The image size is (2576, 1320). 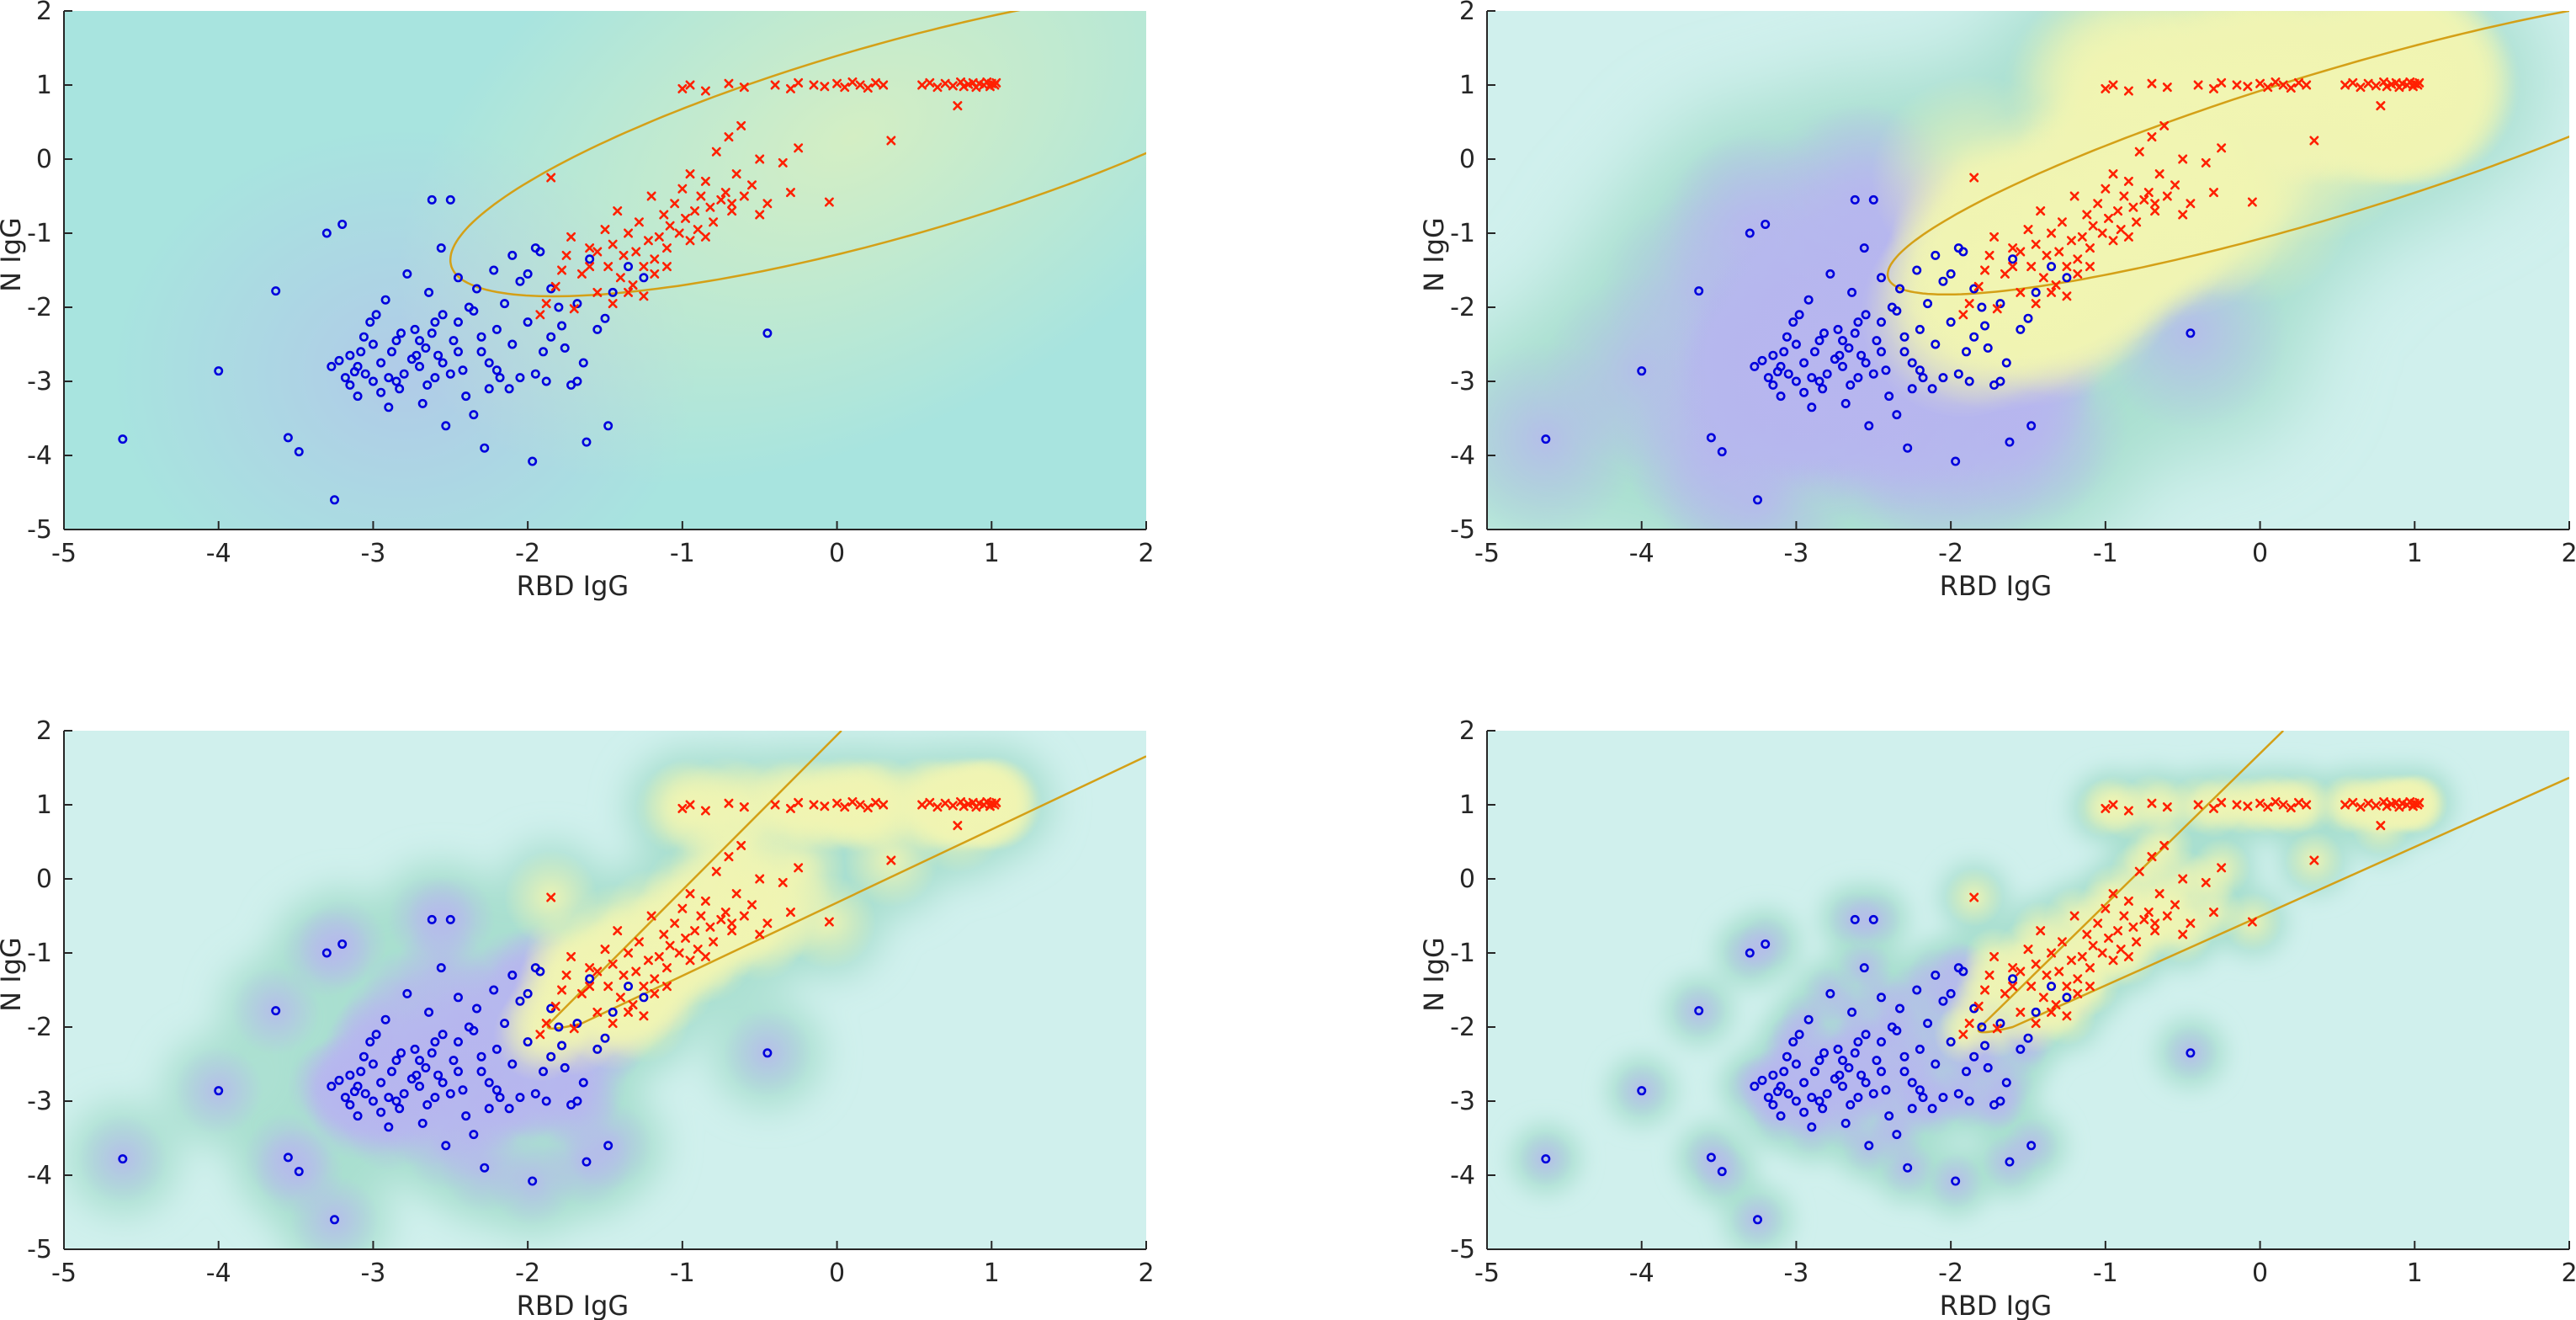 I want to click on y-tick-label: -1, so click(x=1462, y=954).